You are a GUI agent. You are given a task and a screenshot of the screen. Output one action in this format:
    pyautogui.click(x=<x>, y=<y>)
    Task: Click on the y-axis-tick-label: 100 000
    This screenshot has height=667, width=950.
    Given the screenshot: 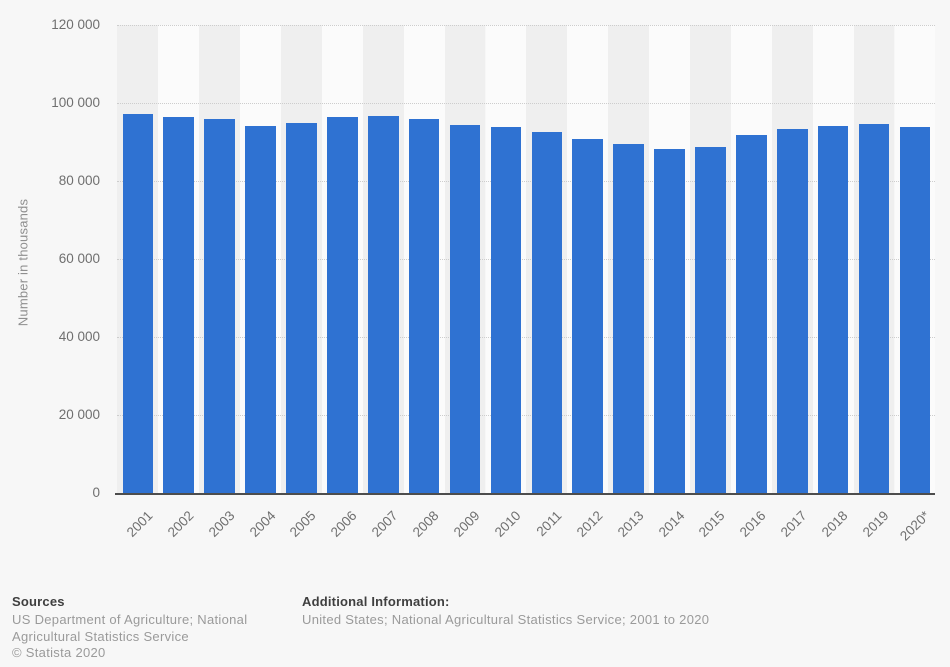 What is the action you would take?
    pyautogui.click(x=75, y=102)
    